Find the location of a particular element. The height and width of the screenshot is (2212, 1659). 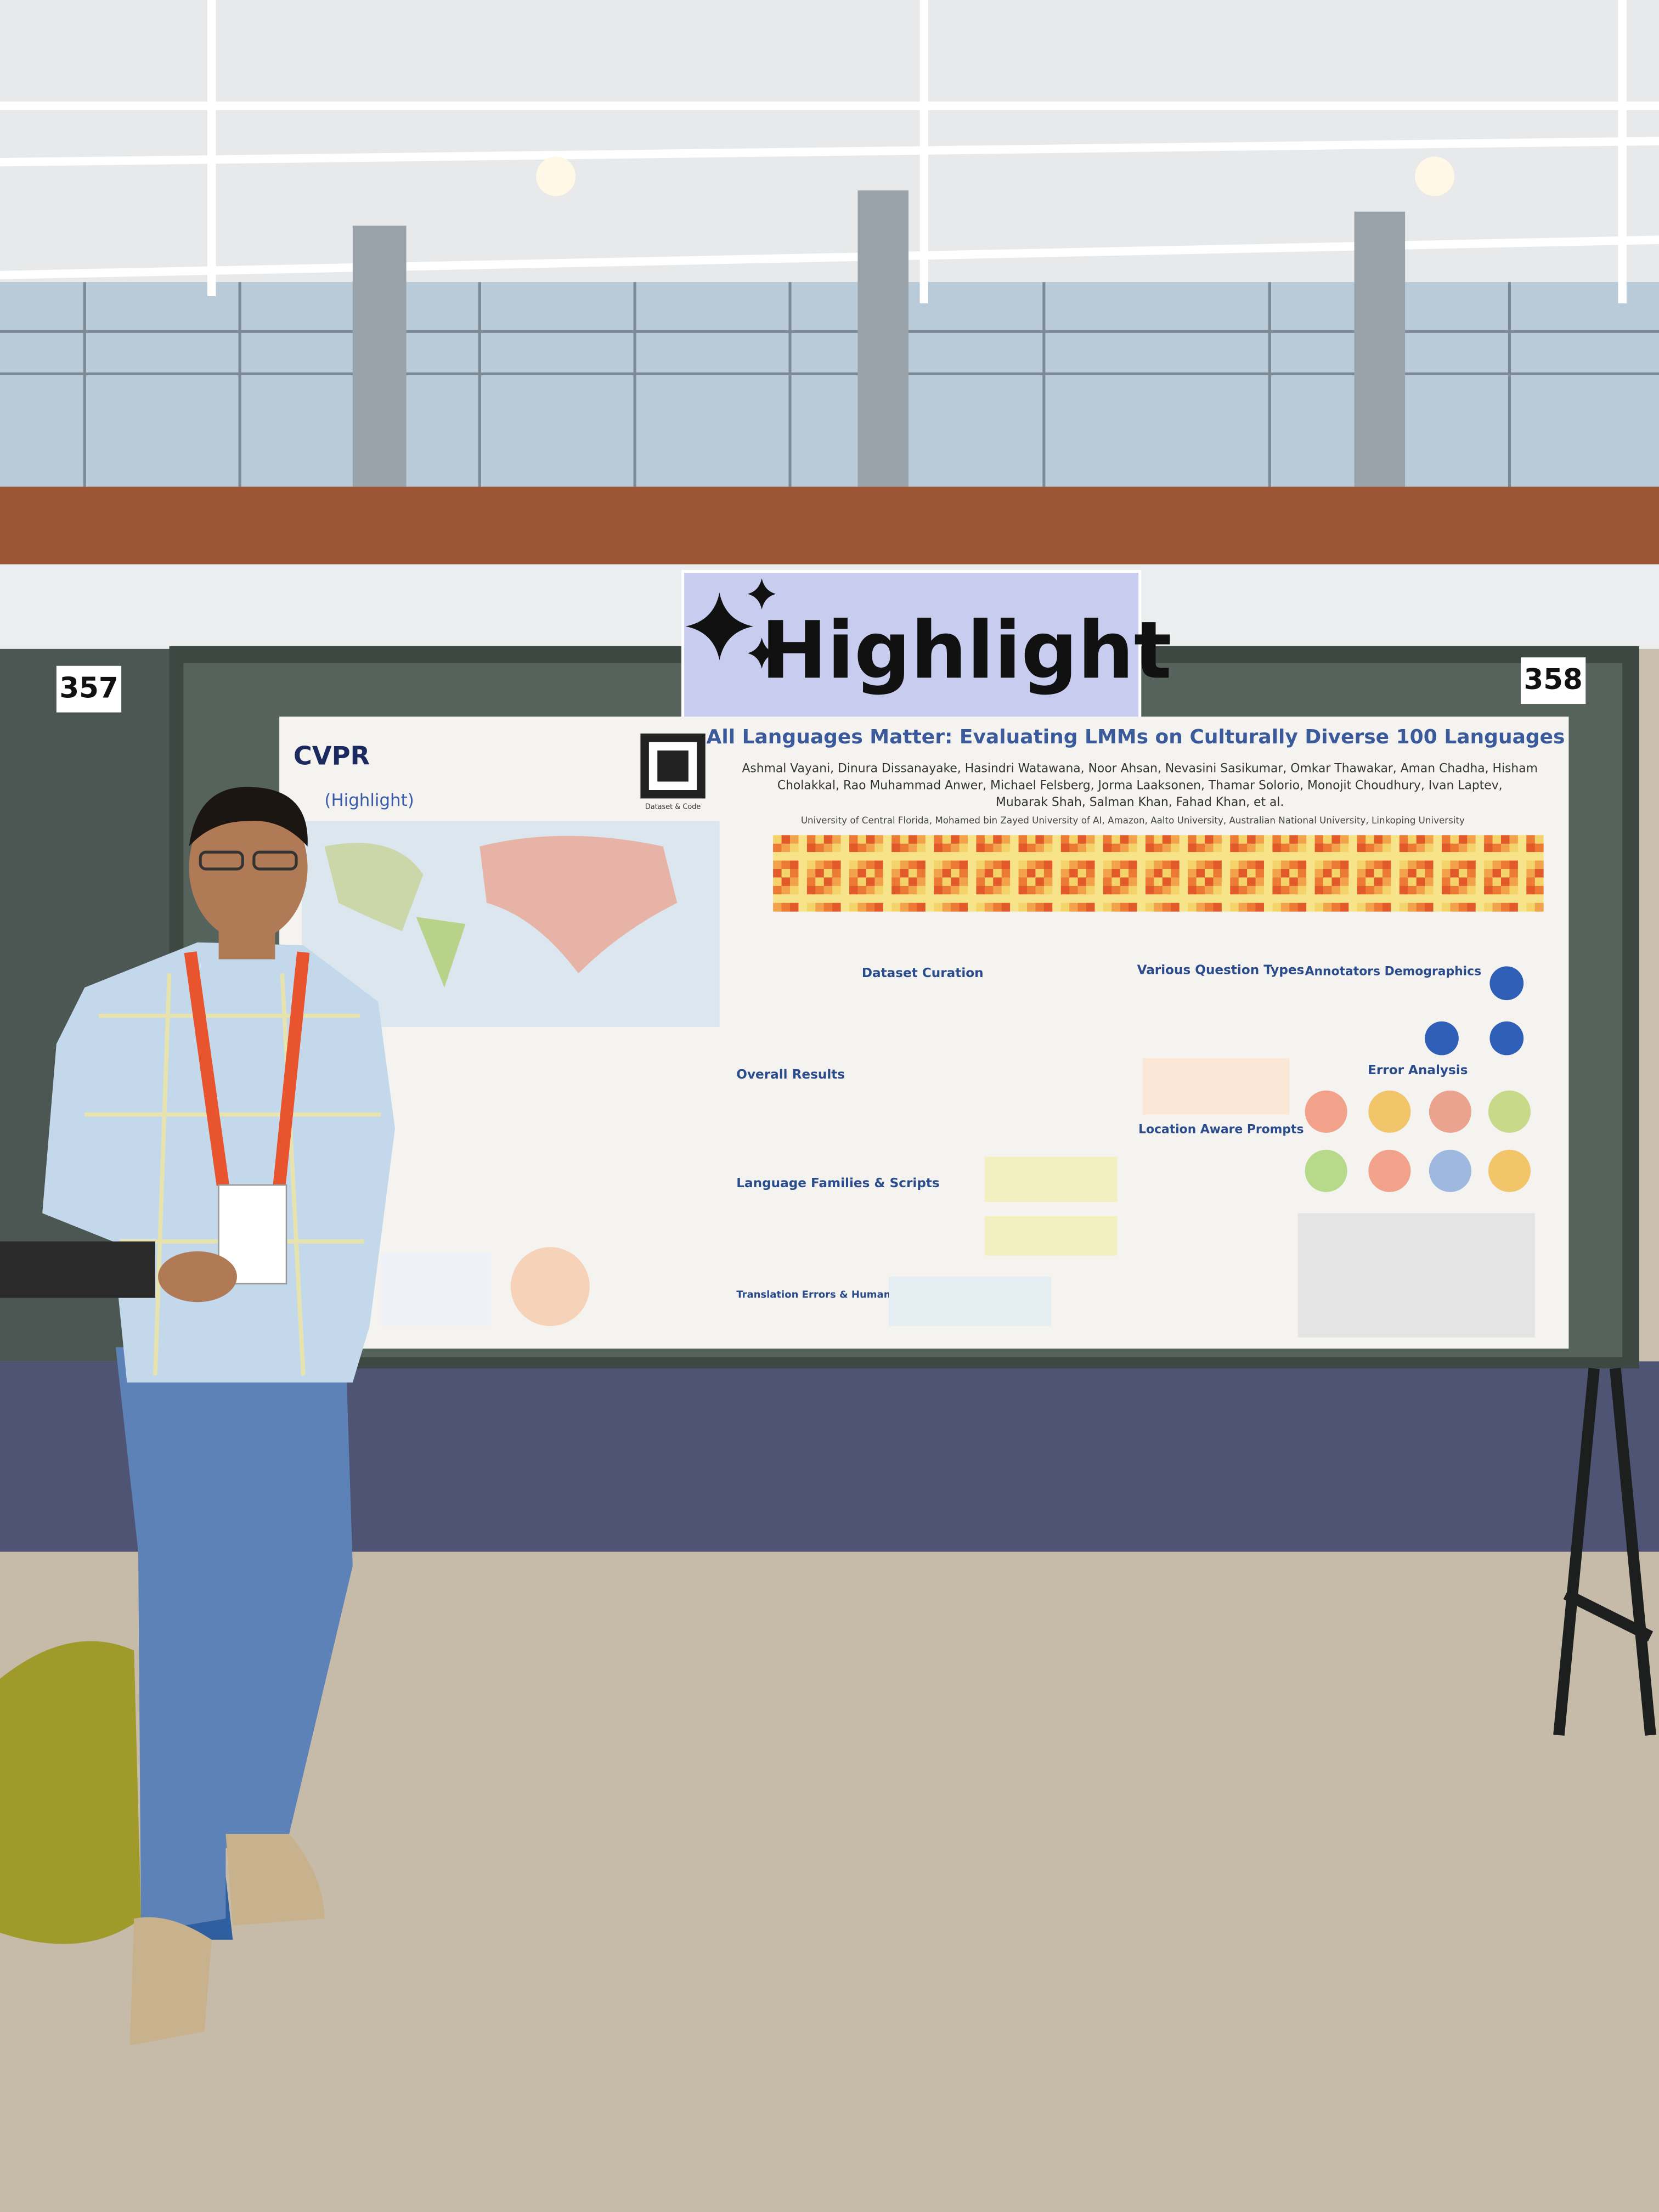

glasses is located at coordinates (275, 861).